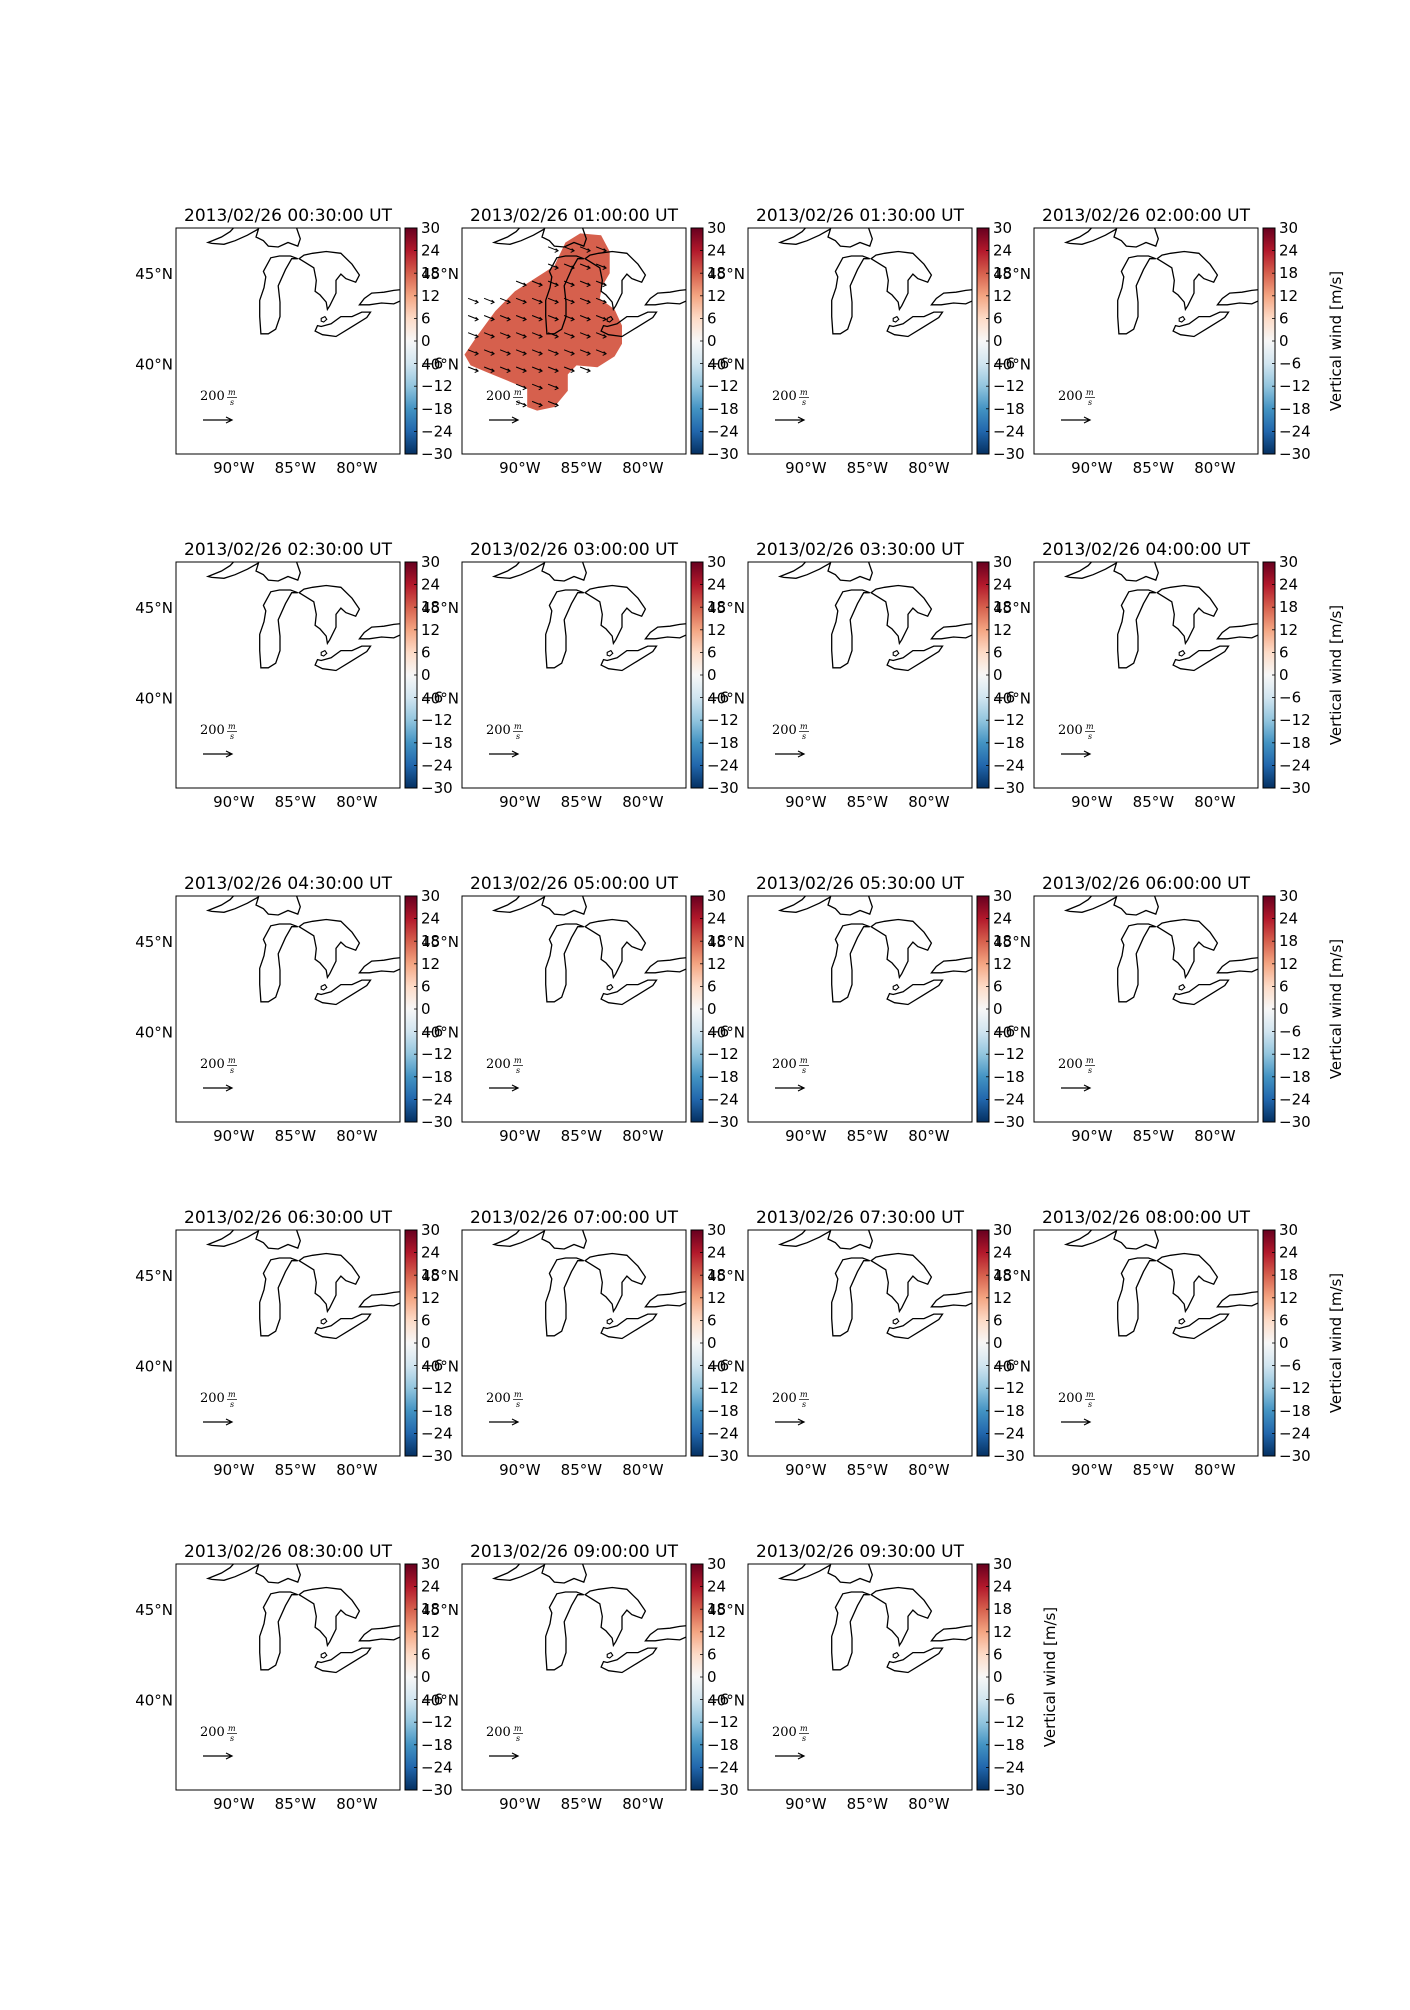  What do you see at coordinates (1050, 1677) in the screenshot?
I see `colorbar-label: Vertical wind [m/s]` at bounding box center [1050, 1677].